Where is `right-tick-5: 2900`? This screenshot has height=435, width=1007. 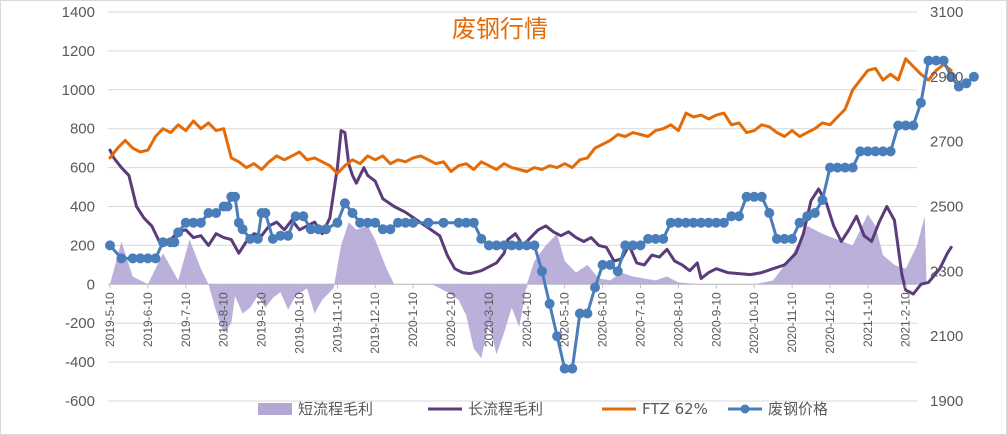 right-tick-5: 2900 is located at coordinates (946, 77).